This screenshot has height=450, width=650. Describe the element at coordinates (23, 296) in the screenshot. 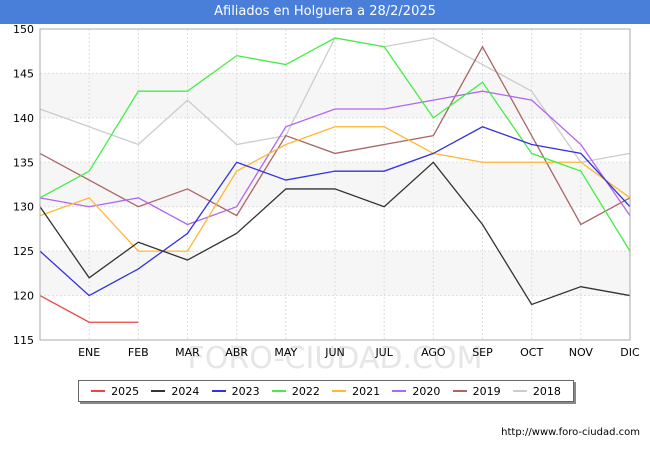

I see `y-tick-label: 120` at that location.